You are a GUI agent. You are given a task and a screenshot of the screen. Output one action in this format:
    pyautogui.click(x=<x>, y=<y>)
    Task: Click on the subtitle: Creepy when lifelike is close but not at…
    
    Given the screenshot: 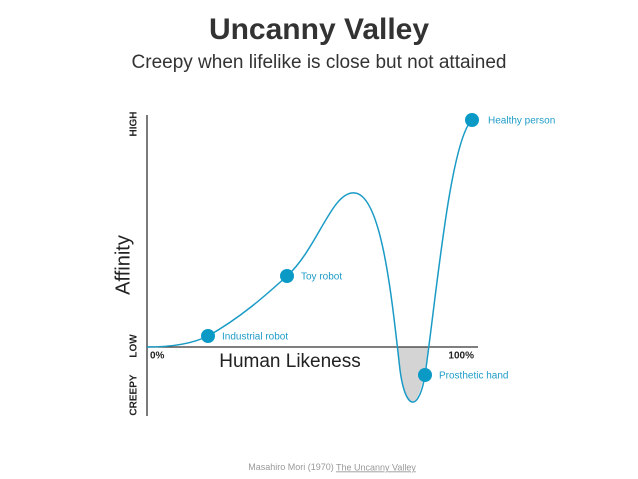 What is the action you would take?
    pyautogui.click(x=319, y=62)
    